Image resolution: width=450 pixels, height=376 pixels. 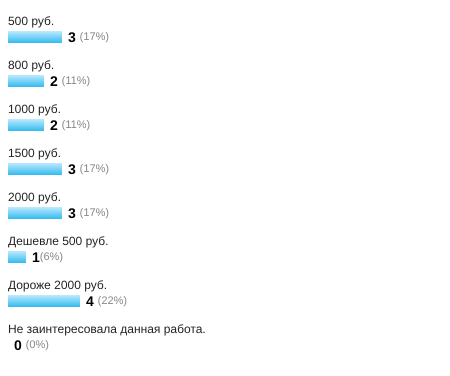 I want to click on y-tick-label: 1000 руб., so click(x=34, y=109).